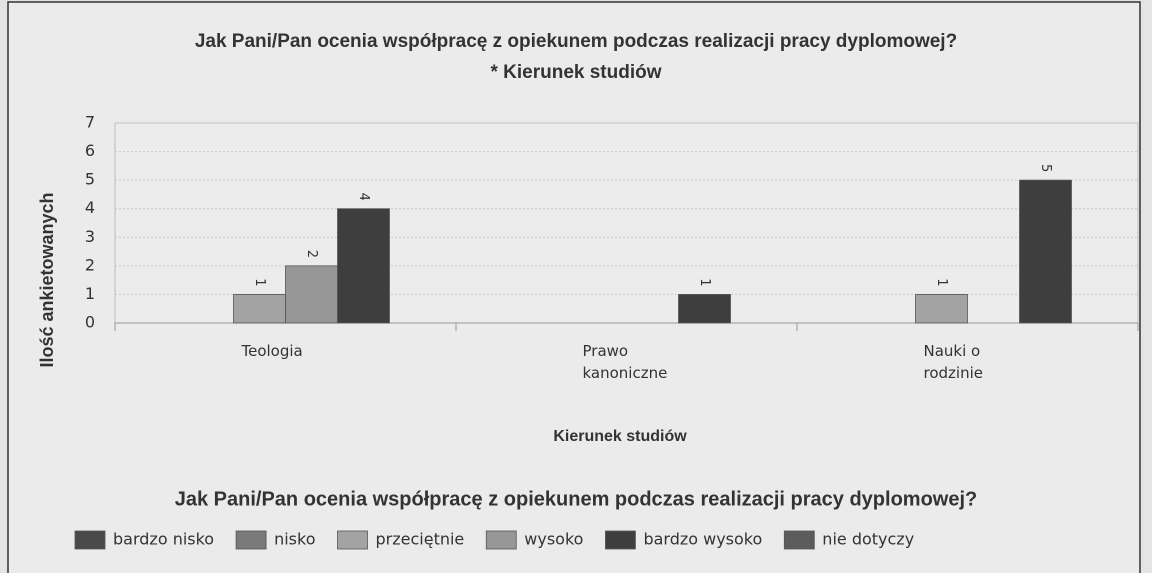  Describe the element at coordinates (575, 72) in the screenshot. I see `chart-subtitle: * Kierunek studiów` at that location.